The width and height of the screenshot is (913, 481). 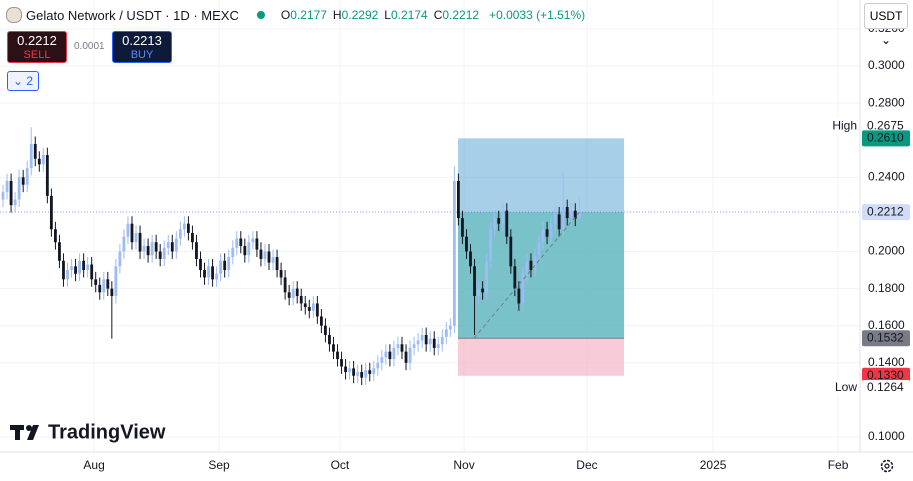 I want to click on change: +0.0033 (+1.51%), so click(x=537, y=15).